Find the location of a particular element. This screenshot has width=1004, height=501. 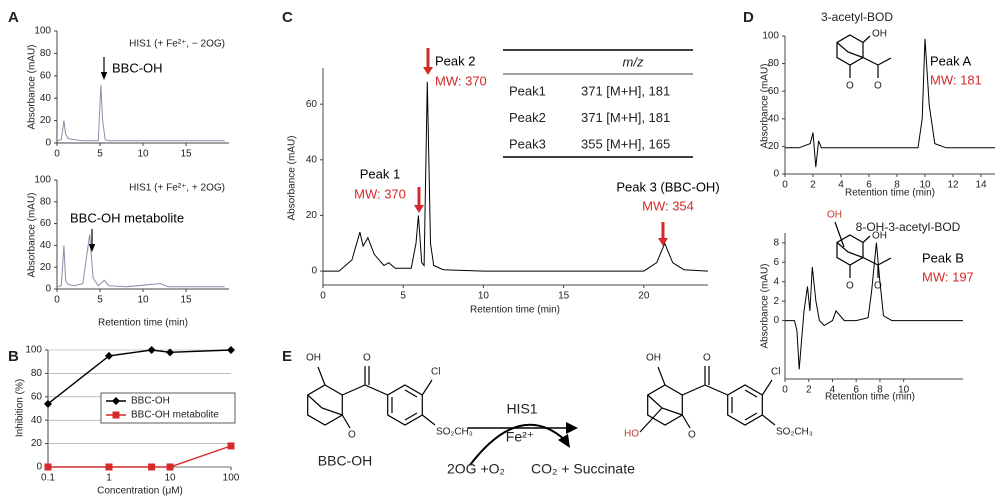

table-cell: Peak1 is located at coordinates (527, 90).